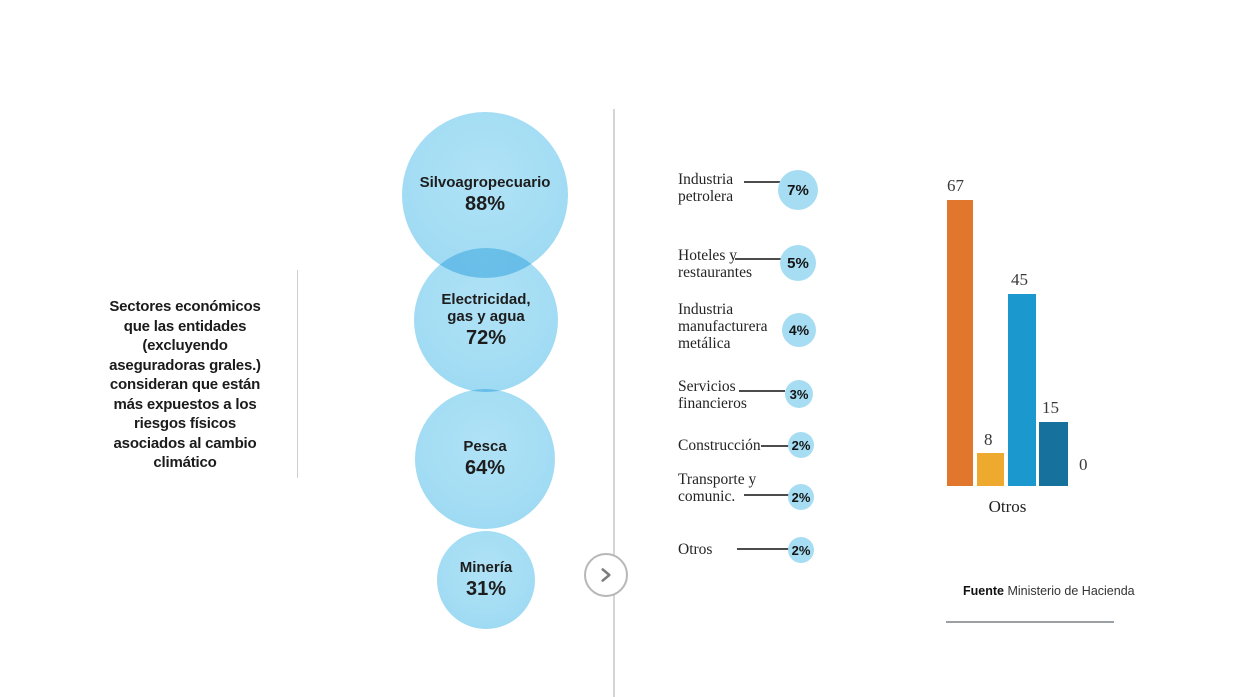 This screenshot has width=1240, height=697. What do you see at coordinates (799, 394) in the screenshot?
I see `percent-bubble: 3%` at bounding box center [799, 394].